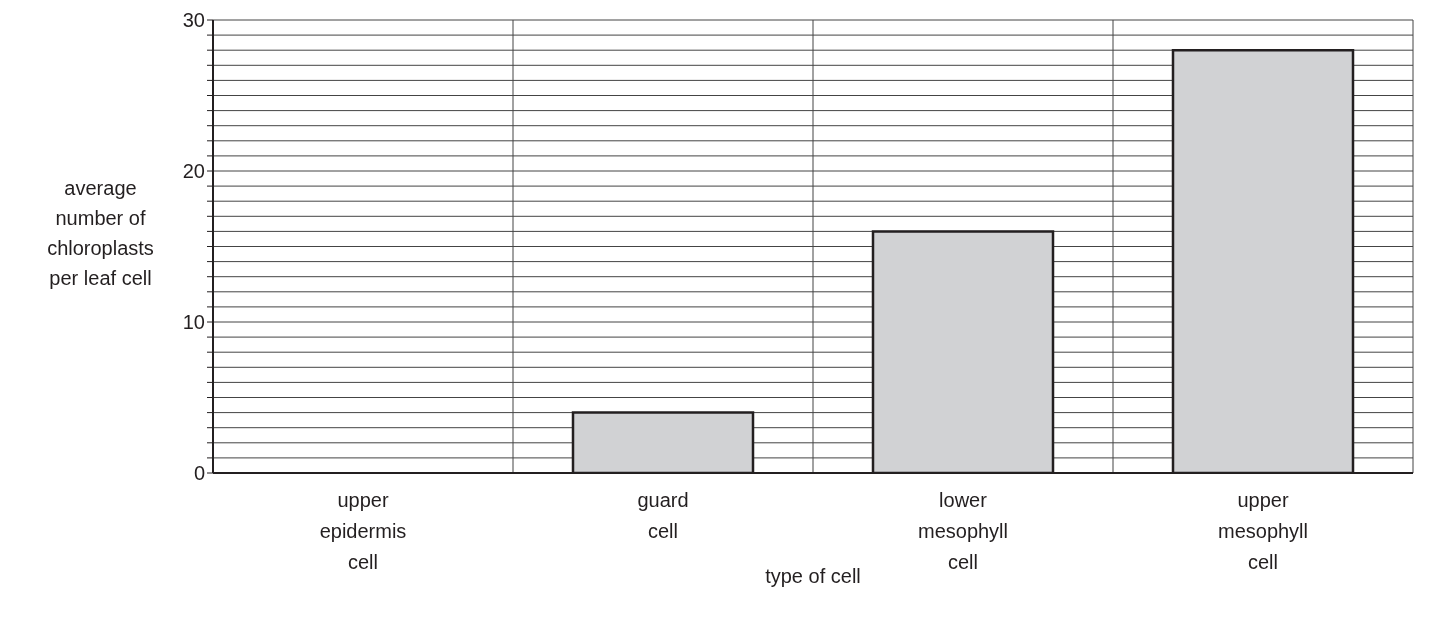  I want to click on x-tick-label: guard cell, so click(663, 515).